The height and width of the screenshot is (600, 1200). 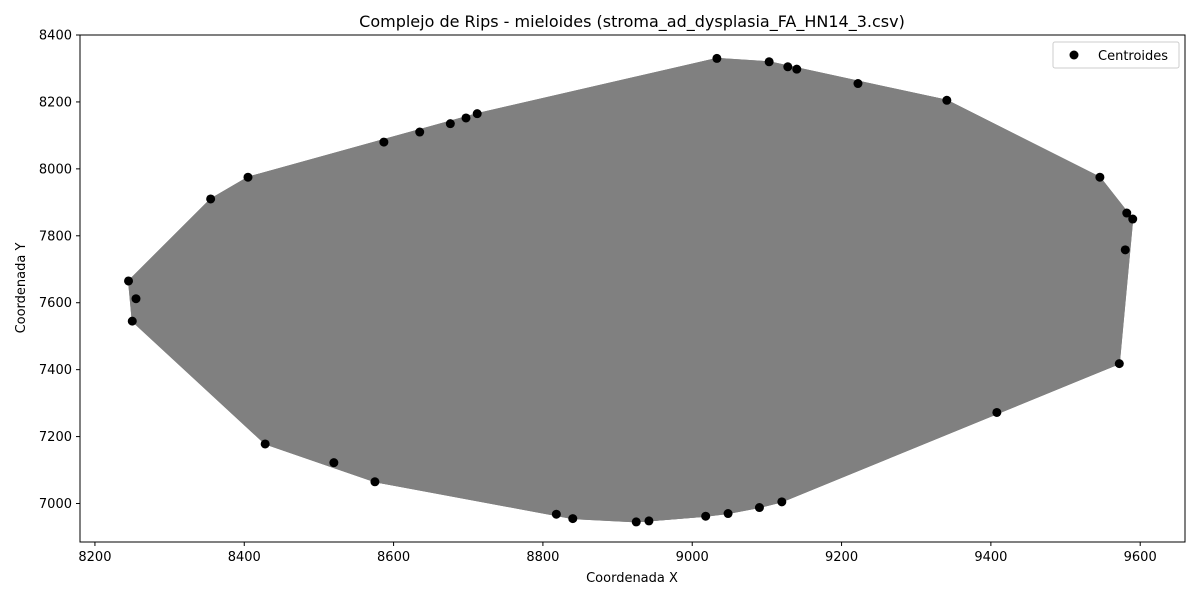 I want to click on y-tick-label: 8400, so click(x=55, y=36).